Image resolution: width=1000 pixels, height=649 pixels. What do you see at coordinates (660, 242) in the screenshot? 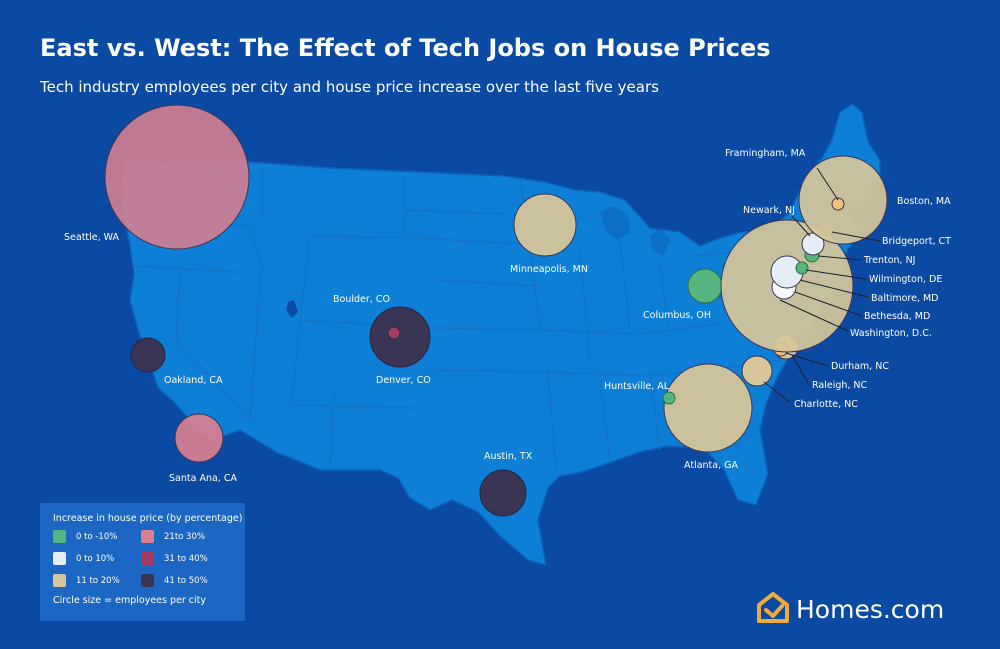
I see `lake-michigan-east` at bounding box center [660, 242].